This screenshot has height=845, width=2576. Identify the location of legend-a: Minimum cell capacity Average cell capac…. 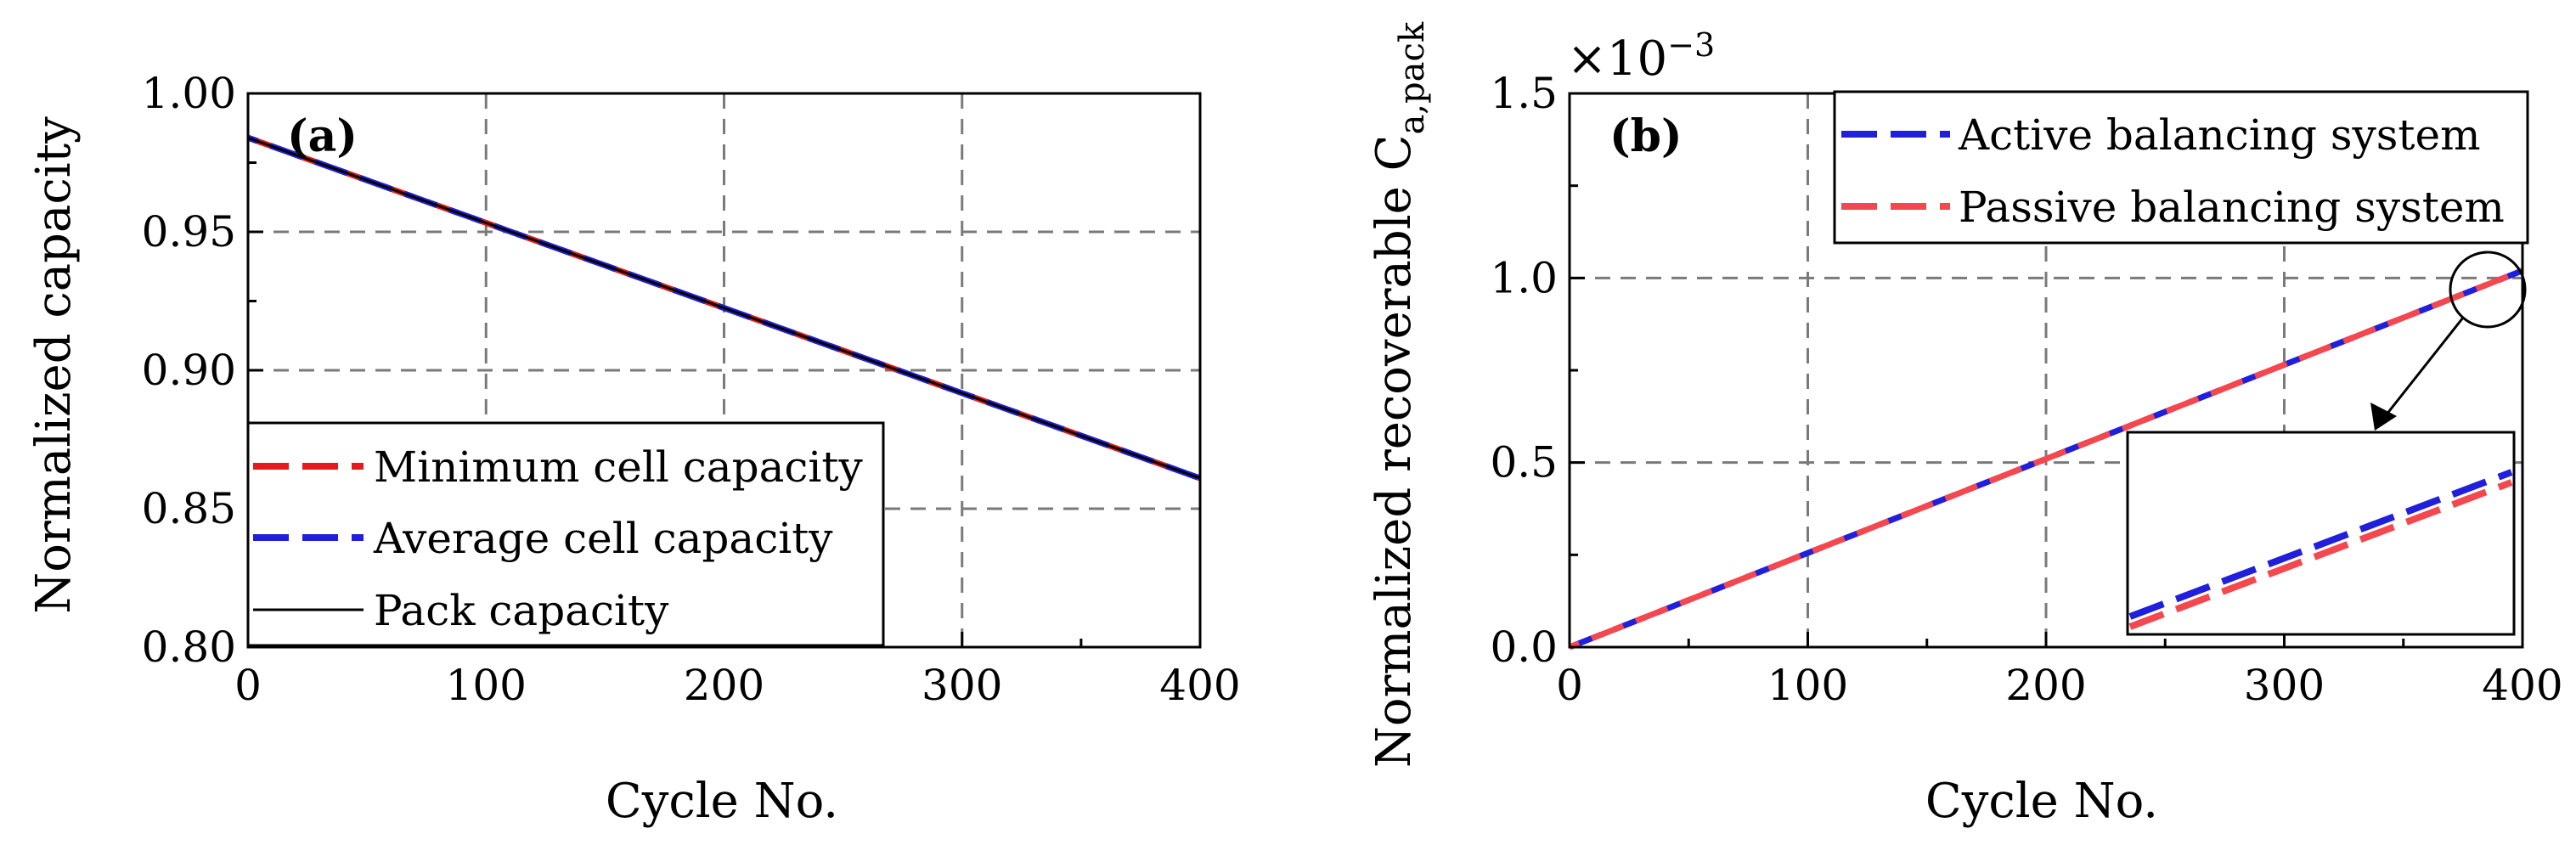
(565, 534).